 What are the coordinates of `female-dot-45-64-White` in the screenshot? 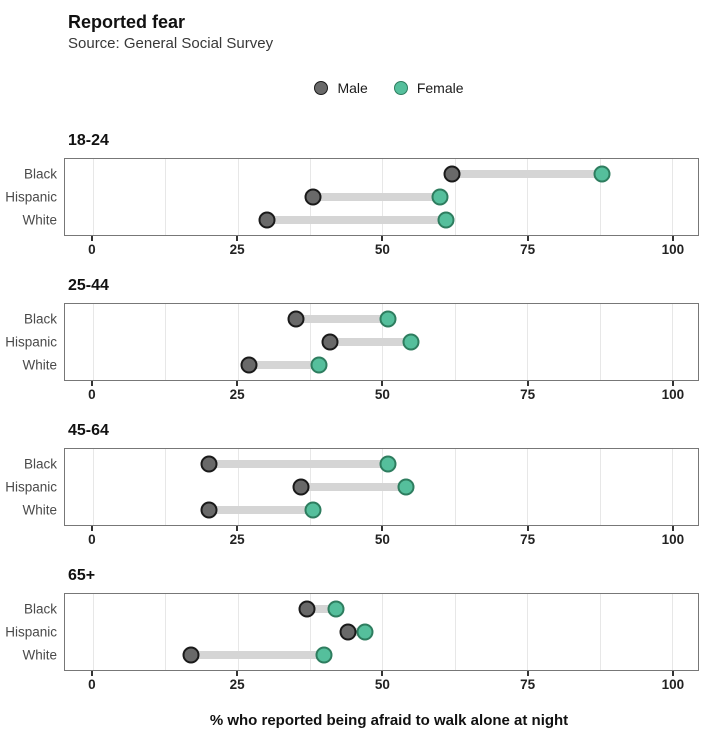 It's located at (313, 510).